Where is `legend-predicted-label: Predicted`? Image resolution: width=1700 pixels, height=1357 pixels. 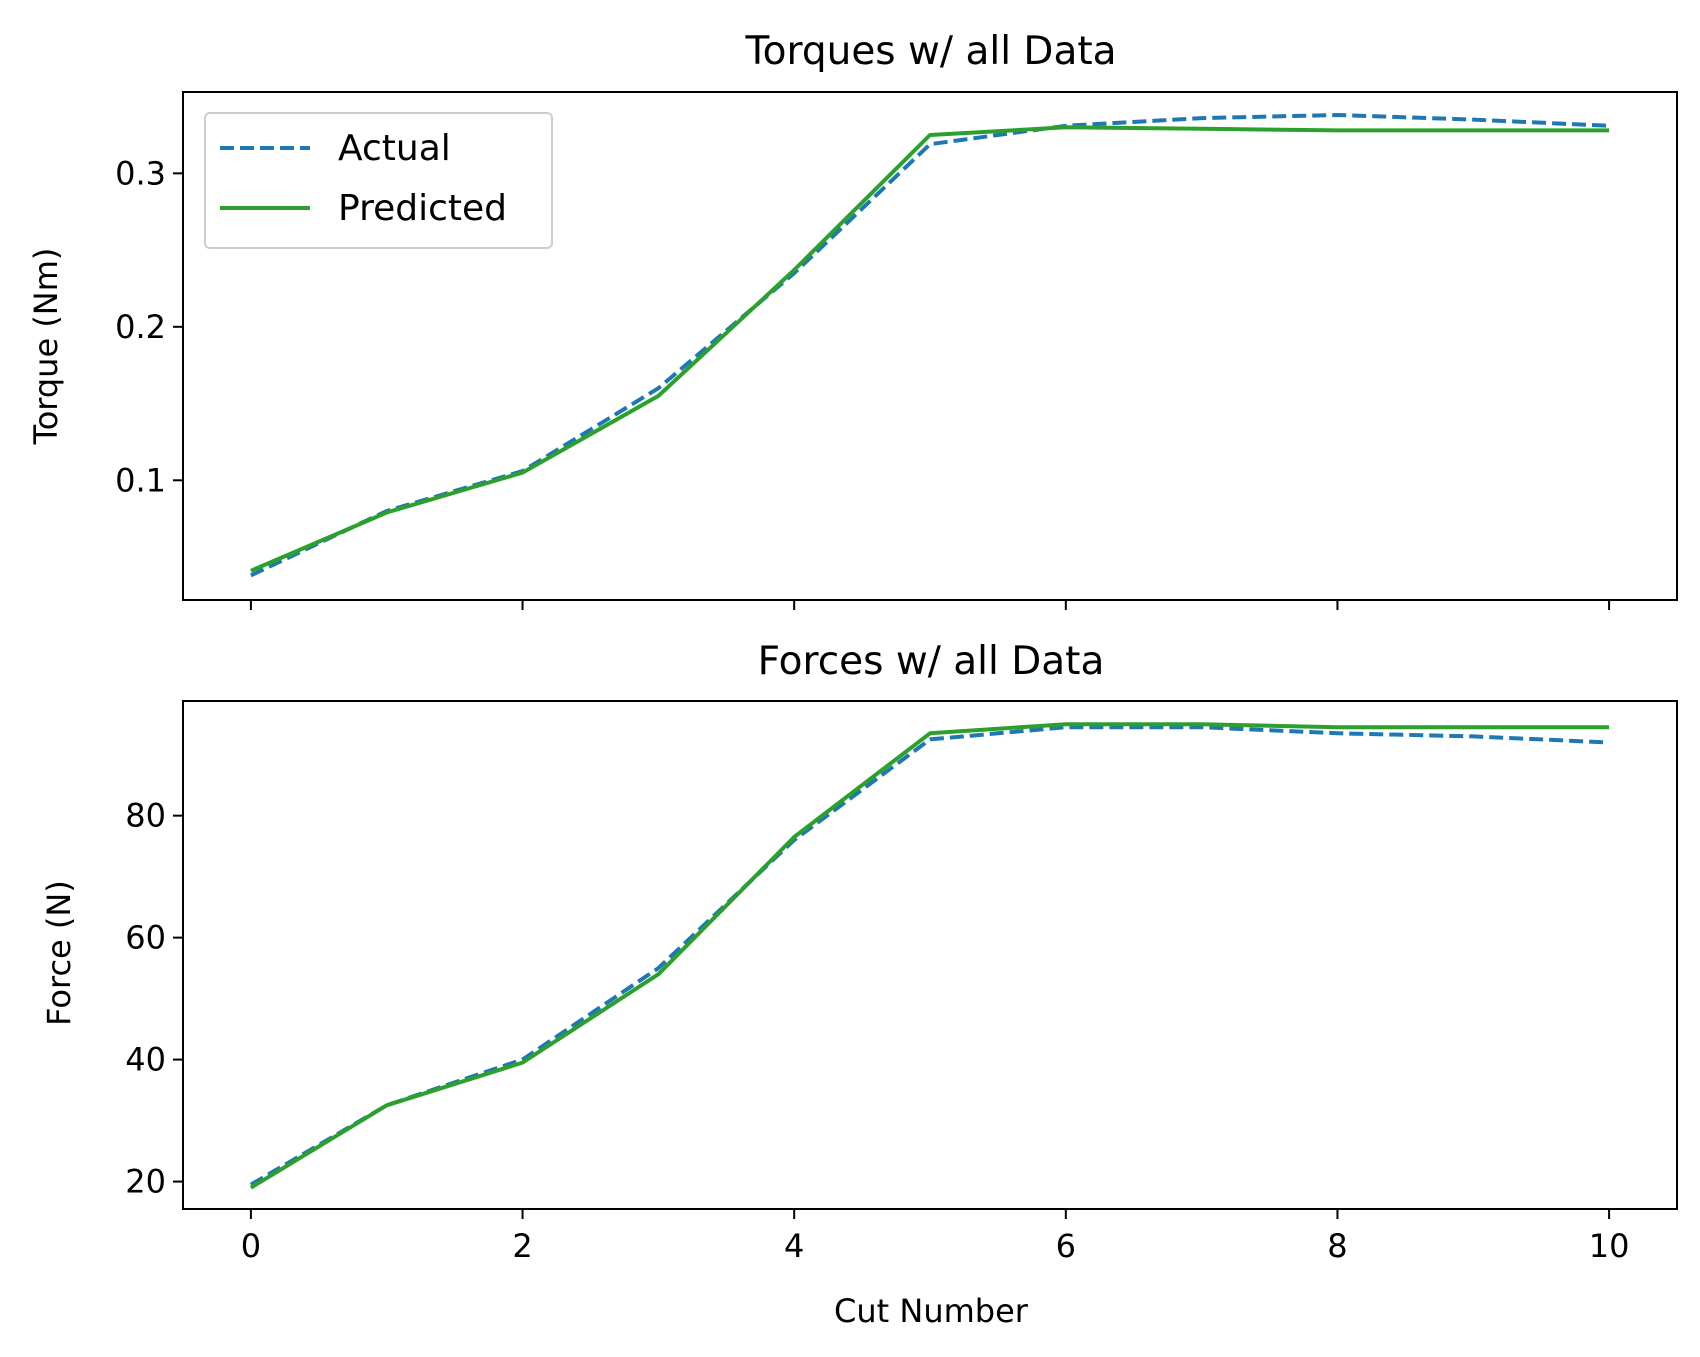 legend-predicted-label: Predicted is located at coordinates (422, 208).